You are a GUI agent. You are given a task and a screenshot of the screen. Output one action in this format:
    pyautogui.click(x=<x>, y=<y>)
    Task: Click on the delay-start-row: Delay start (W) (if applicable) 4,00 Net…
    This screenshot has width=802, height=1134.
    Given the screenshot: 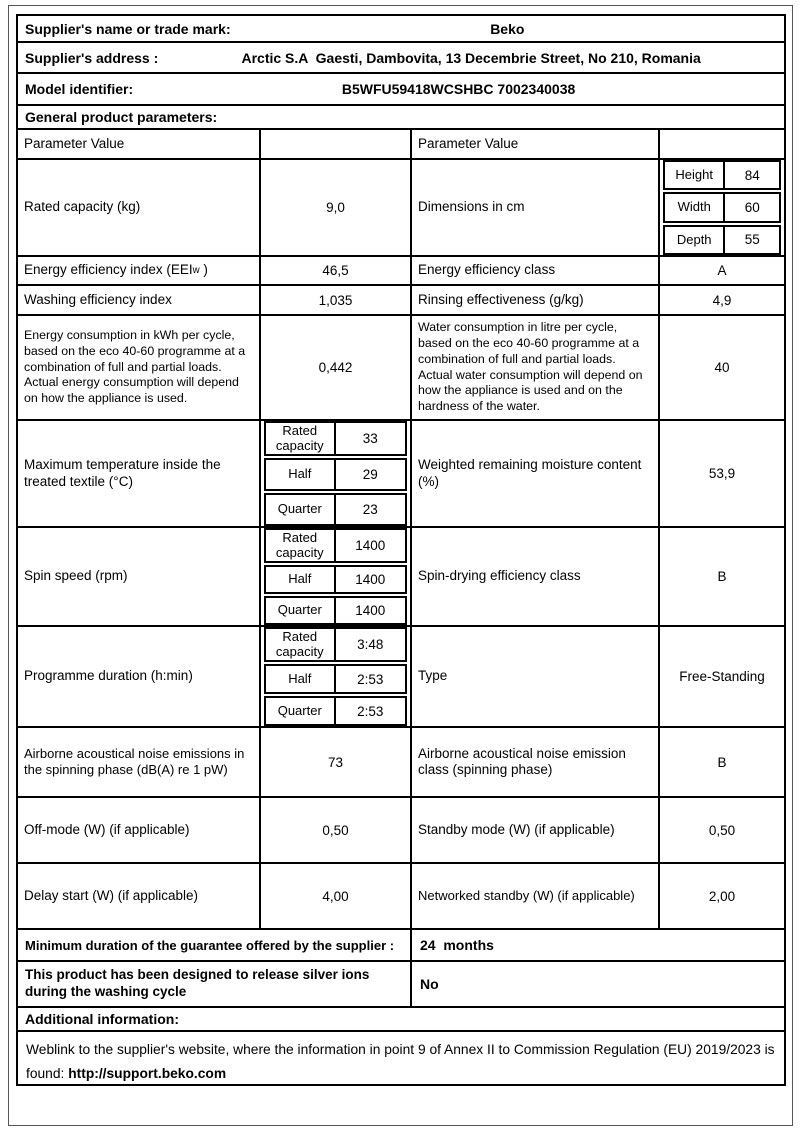 What is the action you would take?
    pyautogui.click(x=401, y=897)
    